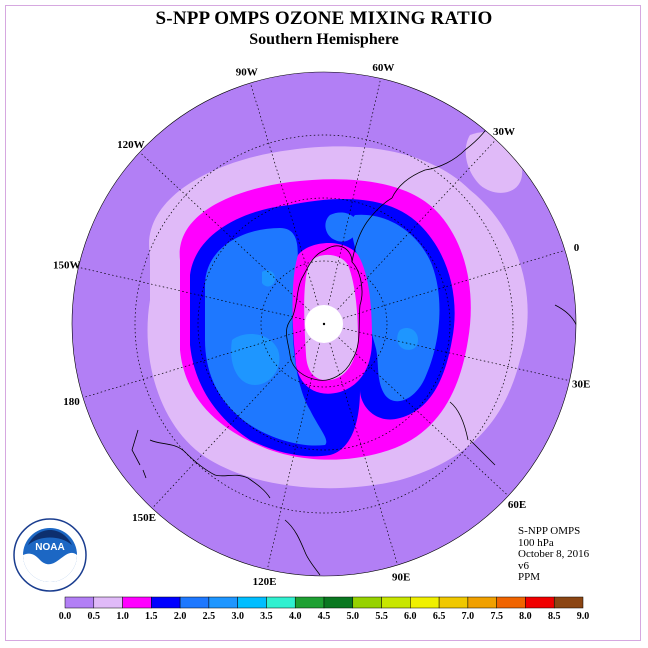 The image size is (648, 648). What do you see at coordinates (237, 616) in the screenshot?
I see `colorbar-tick-label: 3.0` at bounding box center [237, 616].